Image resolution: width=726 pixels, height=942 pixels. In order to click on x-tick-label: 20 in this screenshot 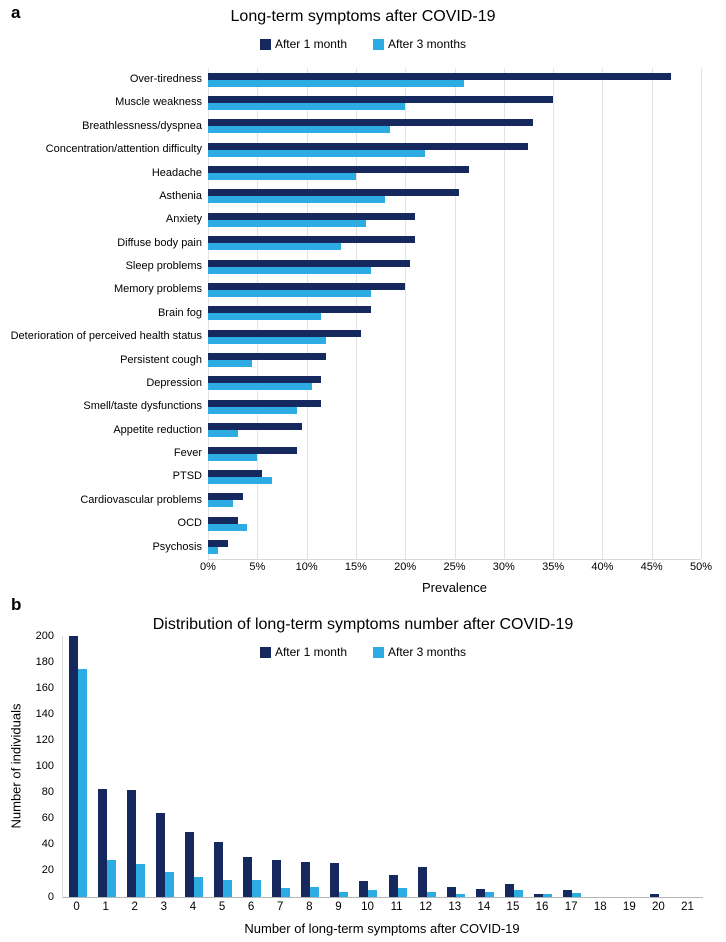, I will do `click(658, 907)`.